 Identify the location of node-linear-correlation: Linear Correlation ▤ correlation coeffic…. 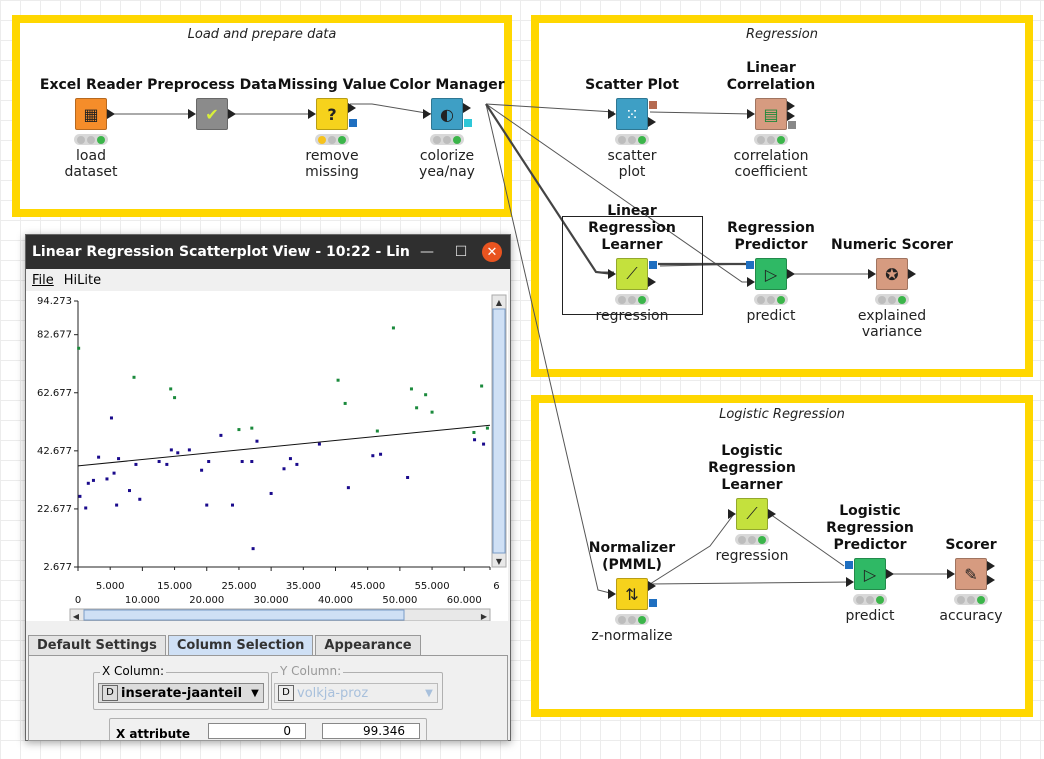
(771, 120).